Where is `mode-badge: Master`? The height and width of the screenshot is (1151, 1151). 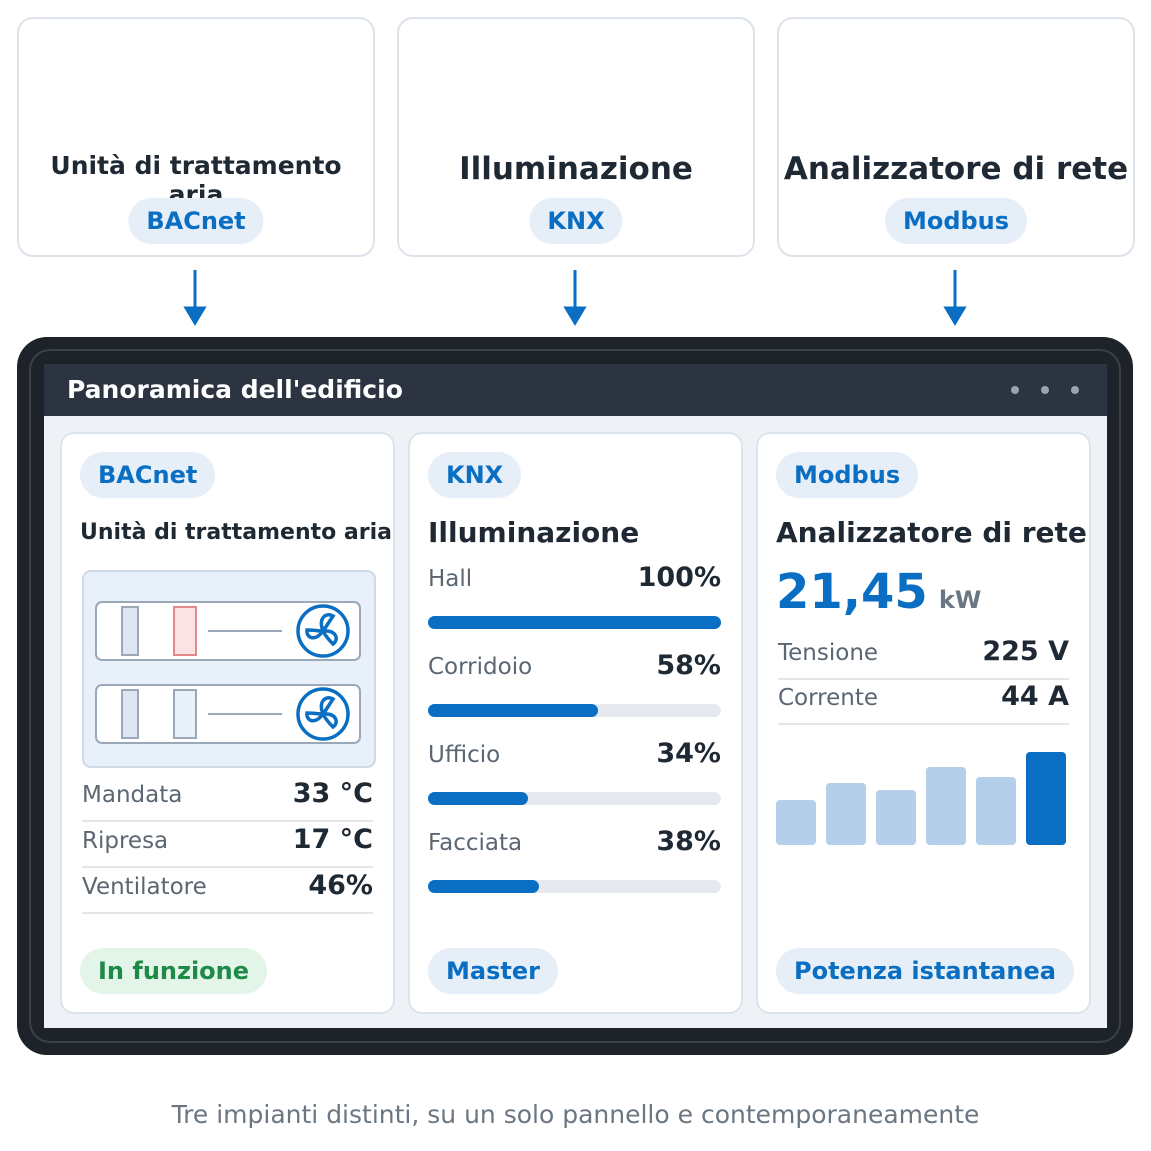
mode-badge: Master is located at coordinates (493, 971).